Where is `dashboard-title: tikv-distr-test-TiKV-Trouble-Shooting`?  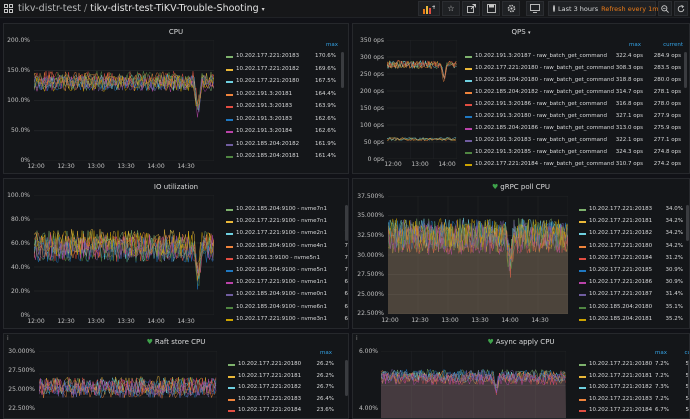 dashboard-title: tikv-distr-test-TiKV-Trouble-Shooting is located at coordinates (174, 8).